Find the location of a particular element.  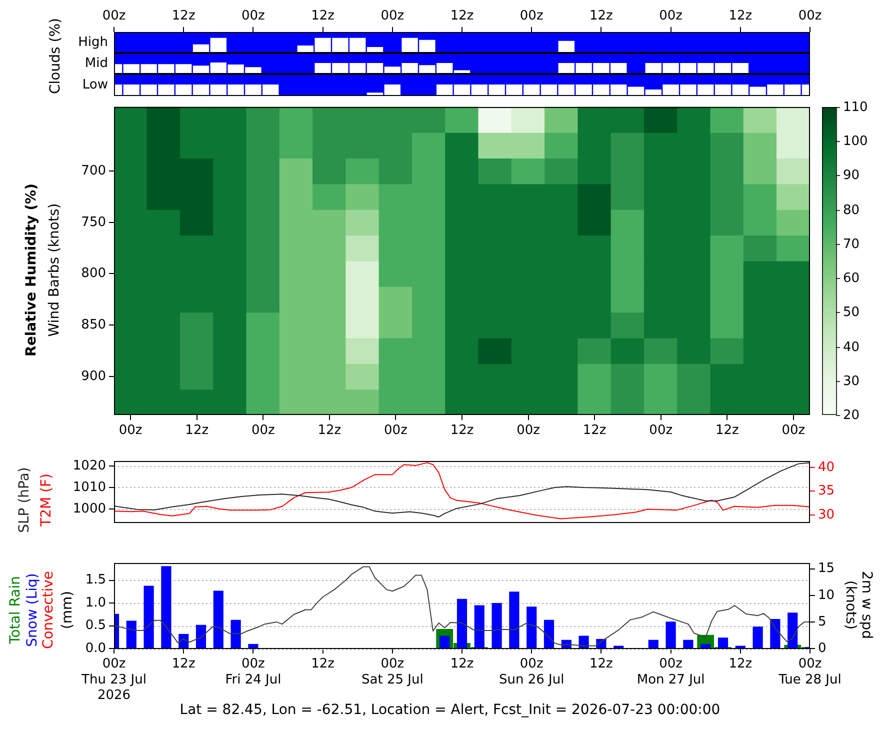

color-bar-label: 40 is located at coordinates (851, 347).